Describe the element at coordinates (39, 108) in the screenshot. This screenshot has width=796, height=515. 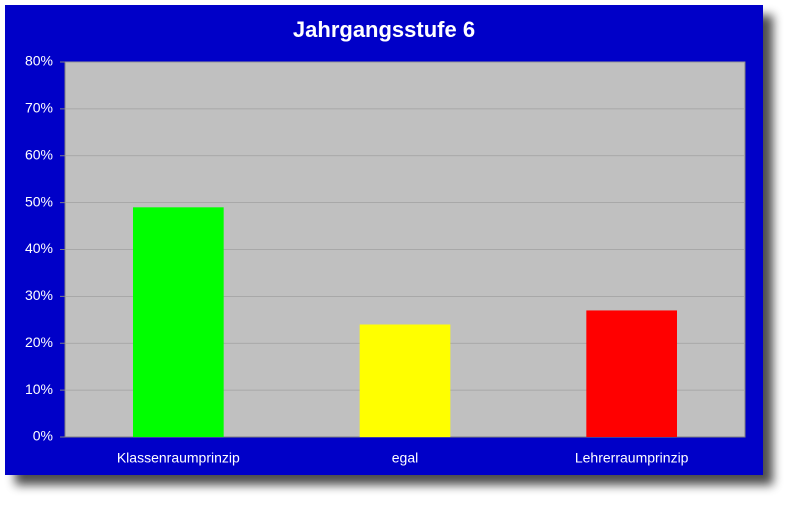
I see `y-tick-label: 70%` at that location.